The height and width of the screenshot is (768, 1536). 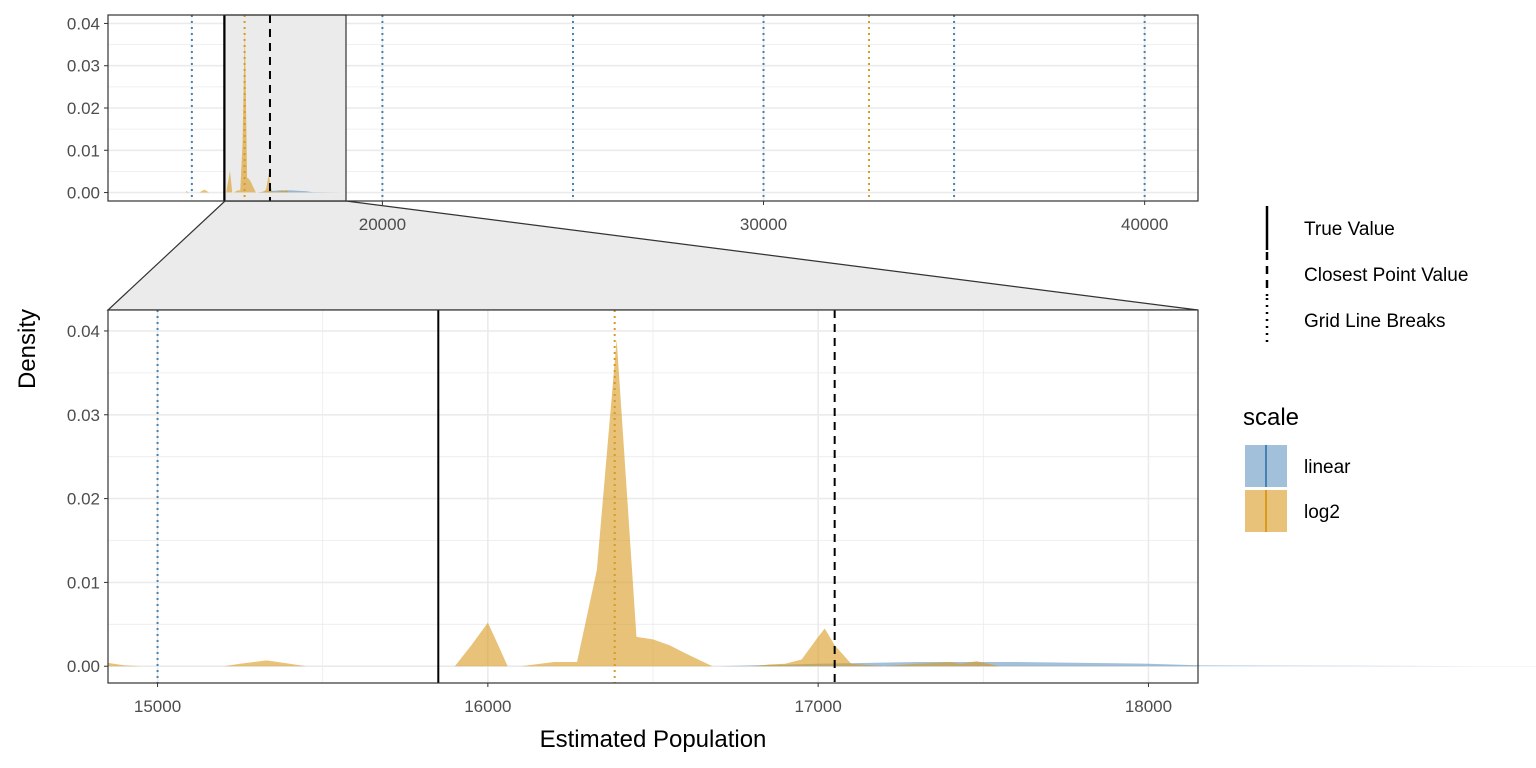 I want to click on overview-y-tick-label: 0.03, so click(x=83, y=66).